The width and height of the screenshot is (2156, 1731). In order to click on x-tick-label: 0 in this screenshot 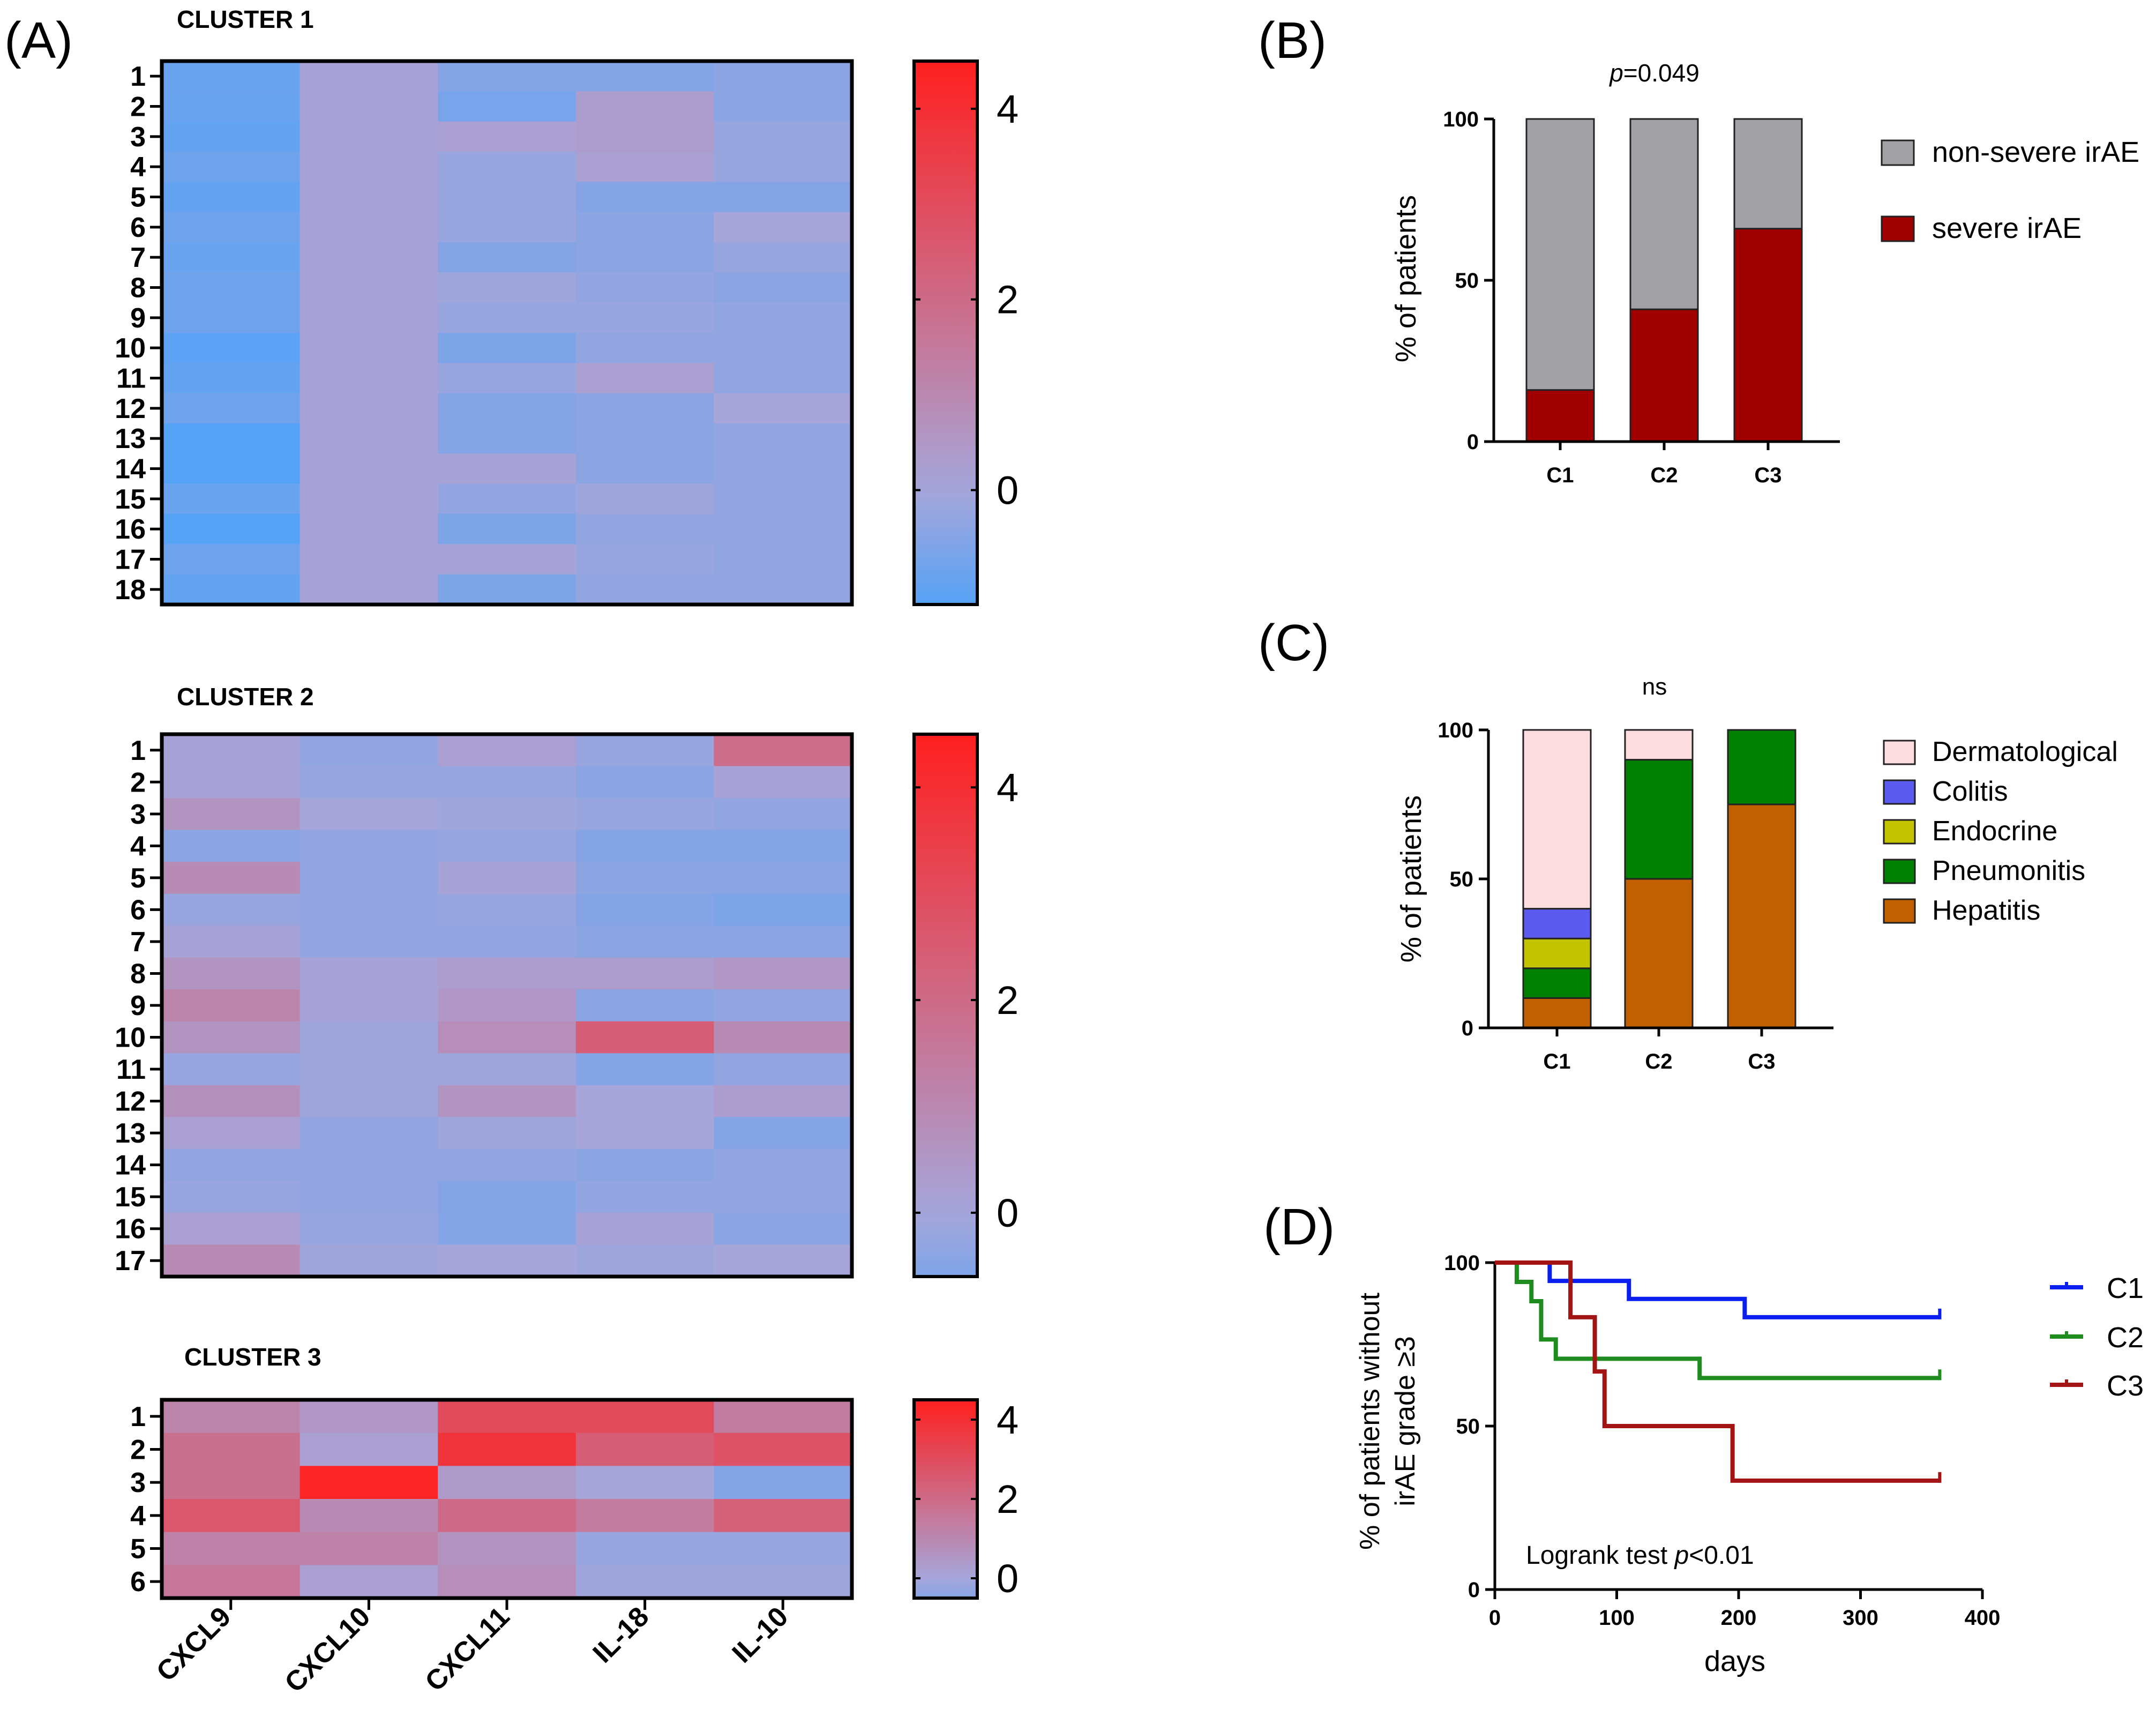, I will do `click(1495, 1618)`.